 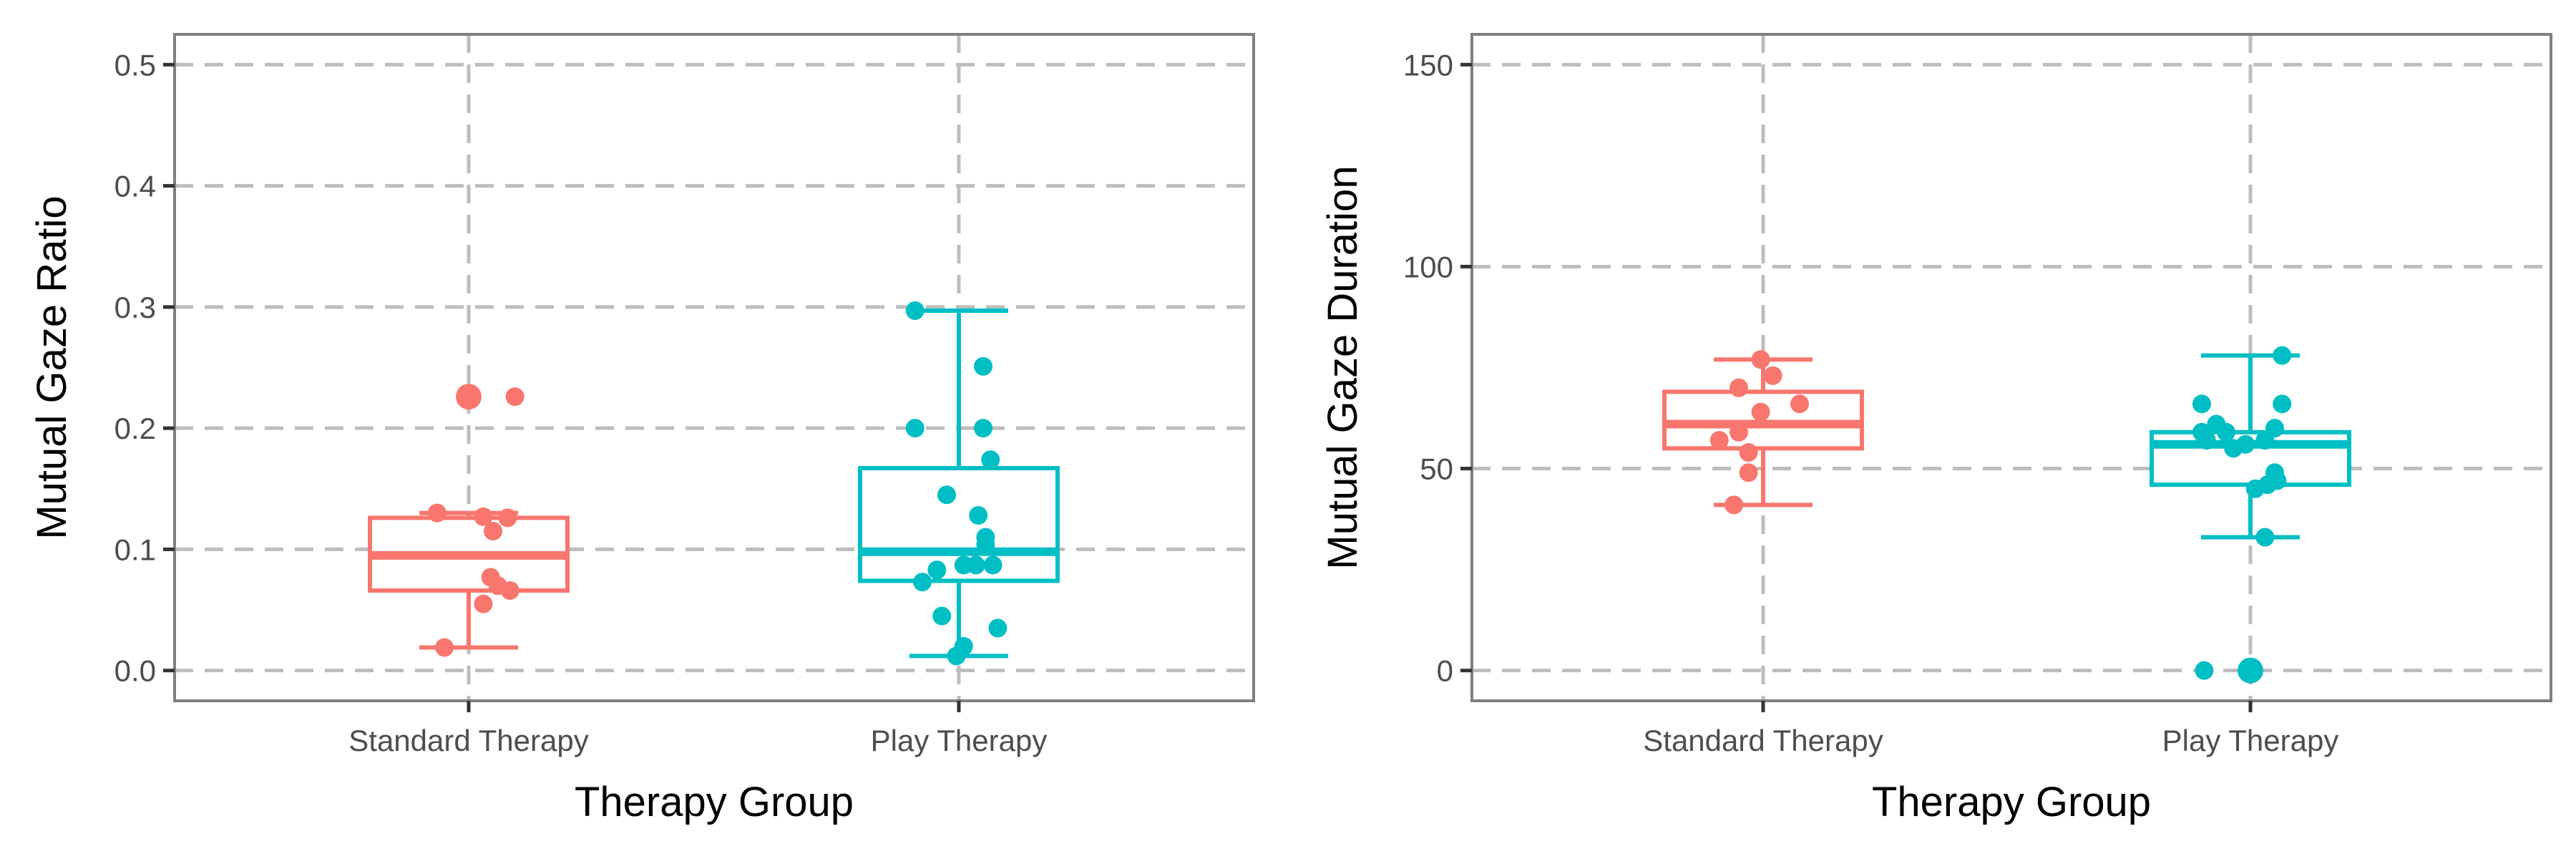 I want to click on y-tick-label: 50, so click(x=1436, y=469).